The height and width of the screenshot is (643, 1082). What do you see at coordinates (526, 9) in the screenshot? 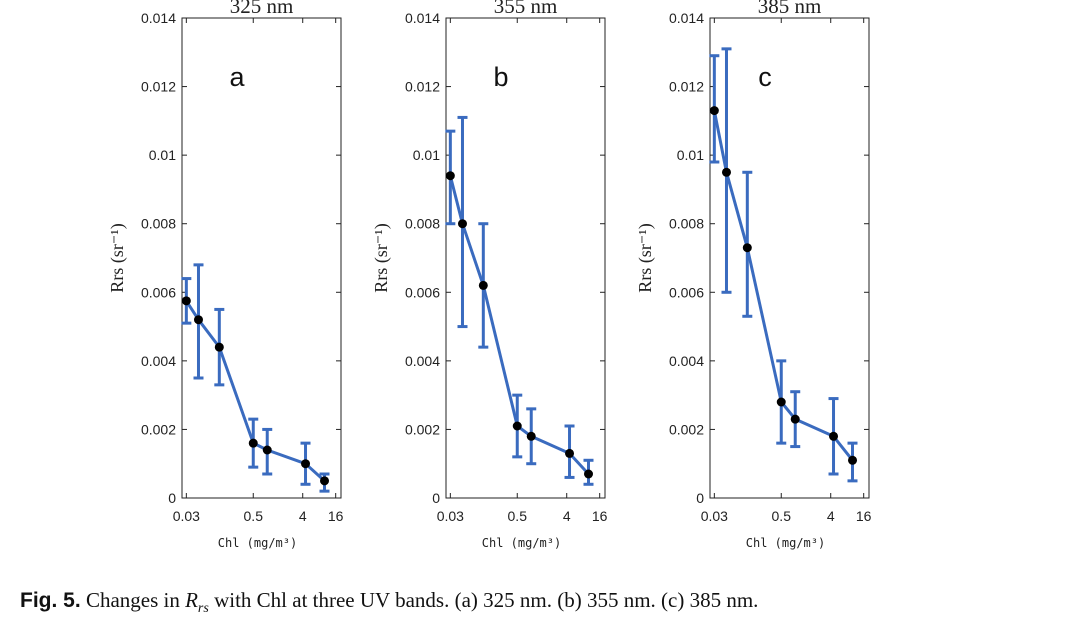
I see `chart-title: 355 nm` at bounding box center [526, 9].